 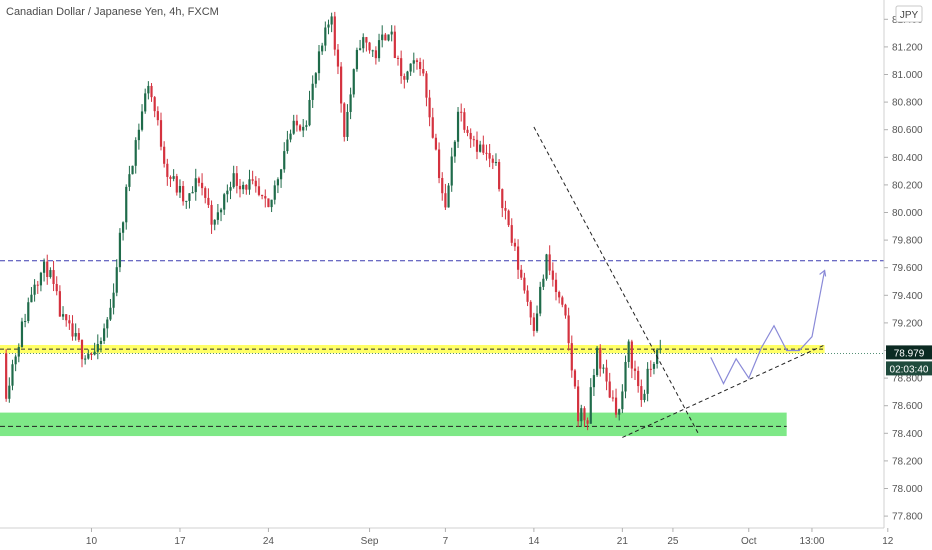 What do you see at coordinates (112, 12) in the screenshot?
I see `chart-title: Canadian Dollar / Japanese Yen, 4h, FXCM` at bounding box center [112, 12].